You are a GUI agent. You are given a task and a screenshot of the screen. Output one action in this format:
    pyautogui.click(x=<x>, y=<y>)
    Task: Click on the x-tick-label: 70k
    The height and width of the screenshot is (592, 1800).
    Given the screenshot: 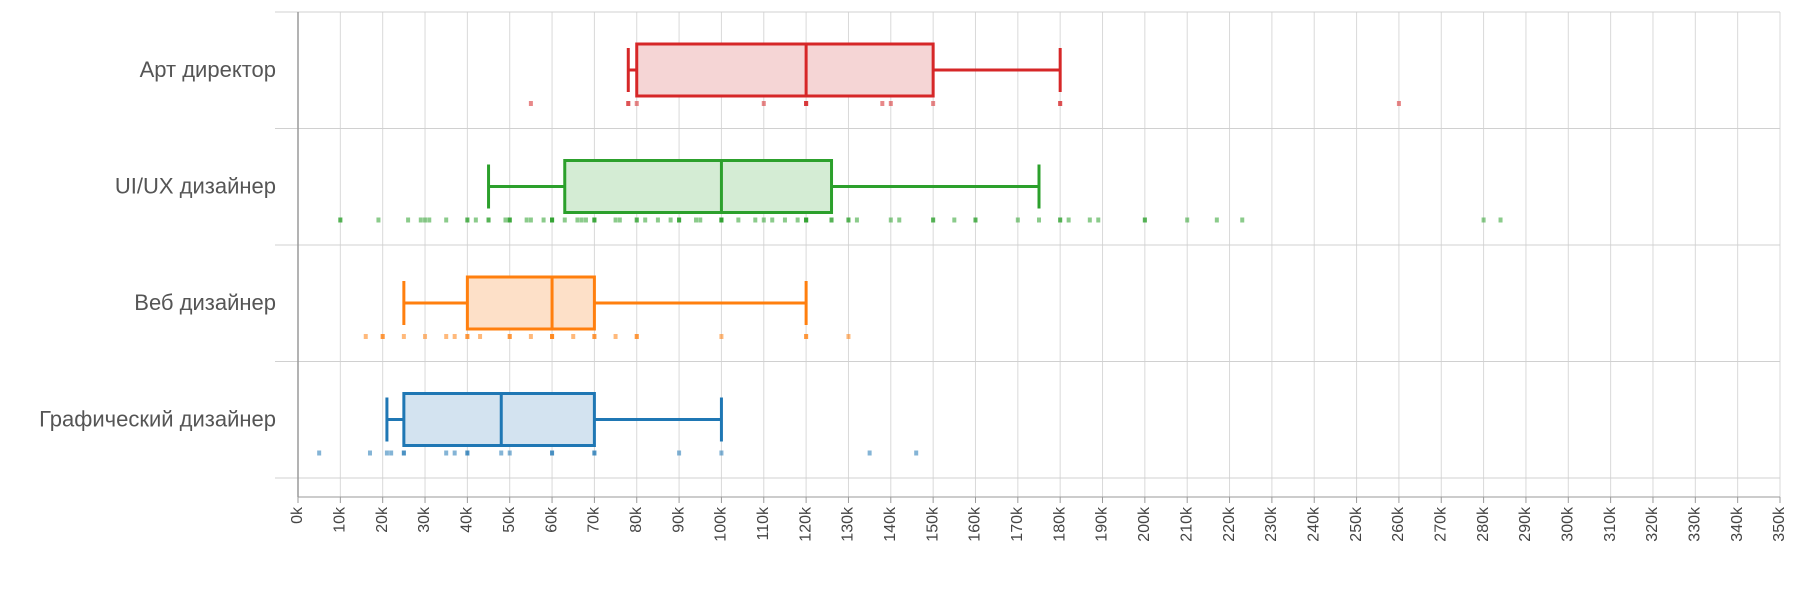 What is the action you would take?
    pyautogui.click(x=594, y=519)
    